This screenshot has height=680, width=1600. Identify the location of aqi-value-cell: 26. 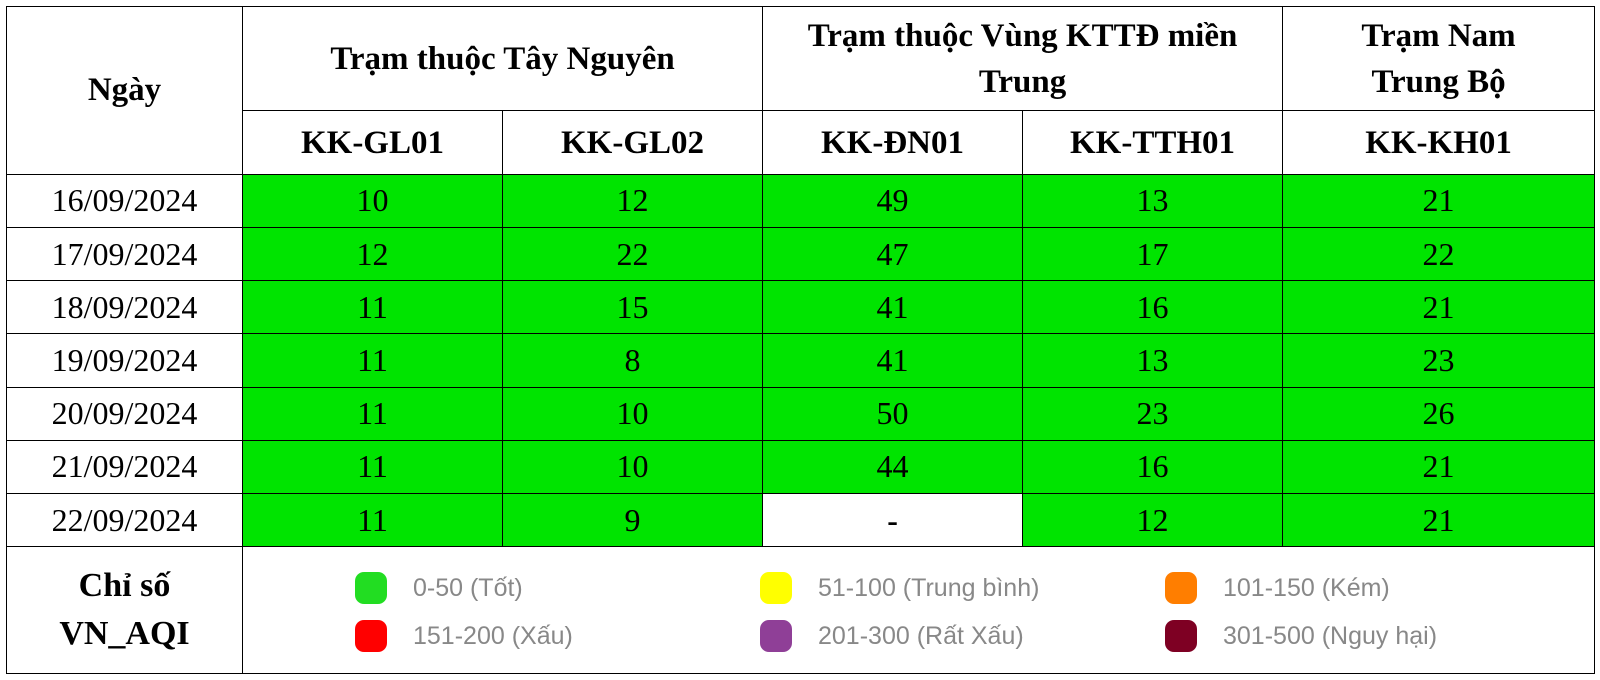
(1439, 413).